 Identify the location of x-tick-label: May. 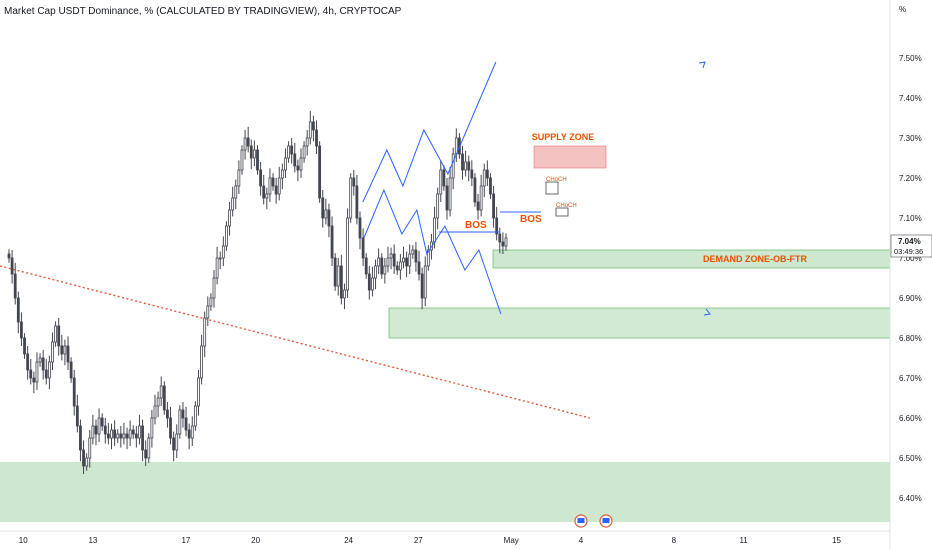
(511, 540).